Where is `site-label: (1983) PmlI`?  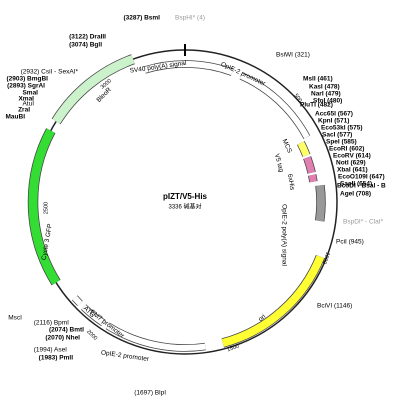
site-label: (1983) PmlI is located at coordinates (56, 358).